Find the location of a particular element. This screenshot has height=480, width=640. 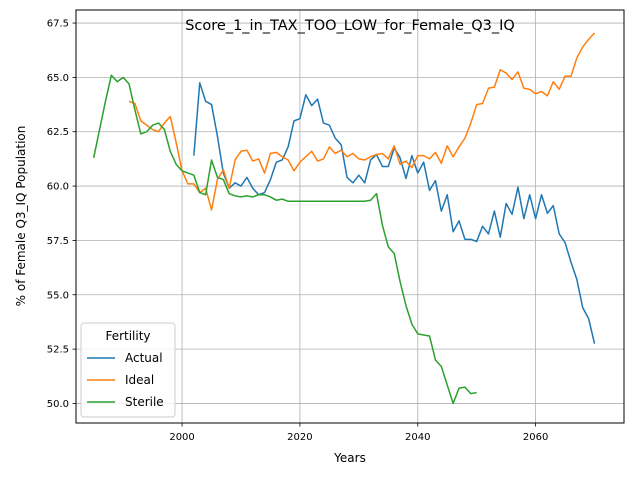

legend-title: Fertility is located at coordinates (127, 336).